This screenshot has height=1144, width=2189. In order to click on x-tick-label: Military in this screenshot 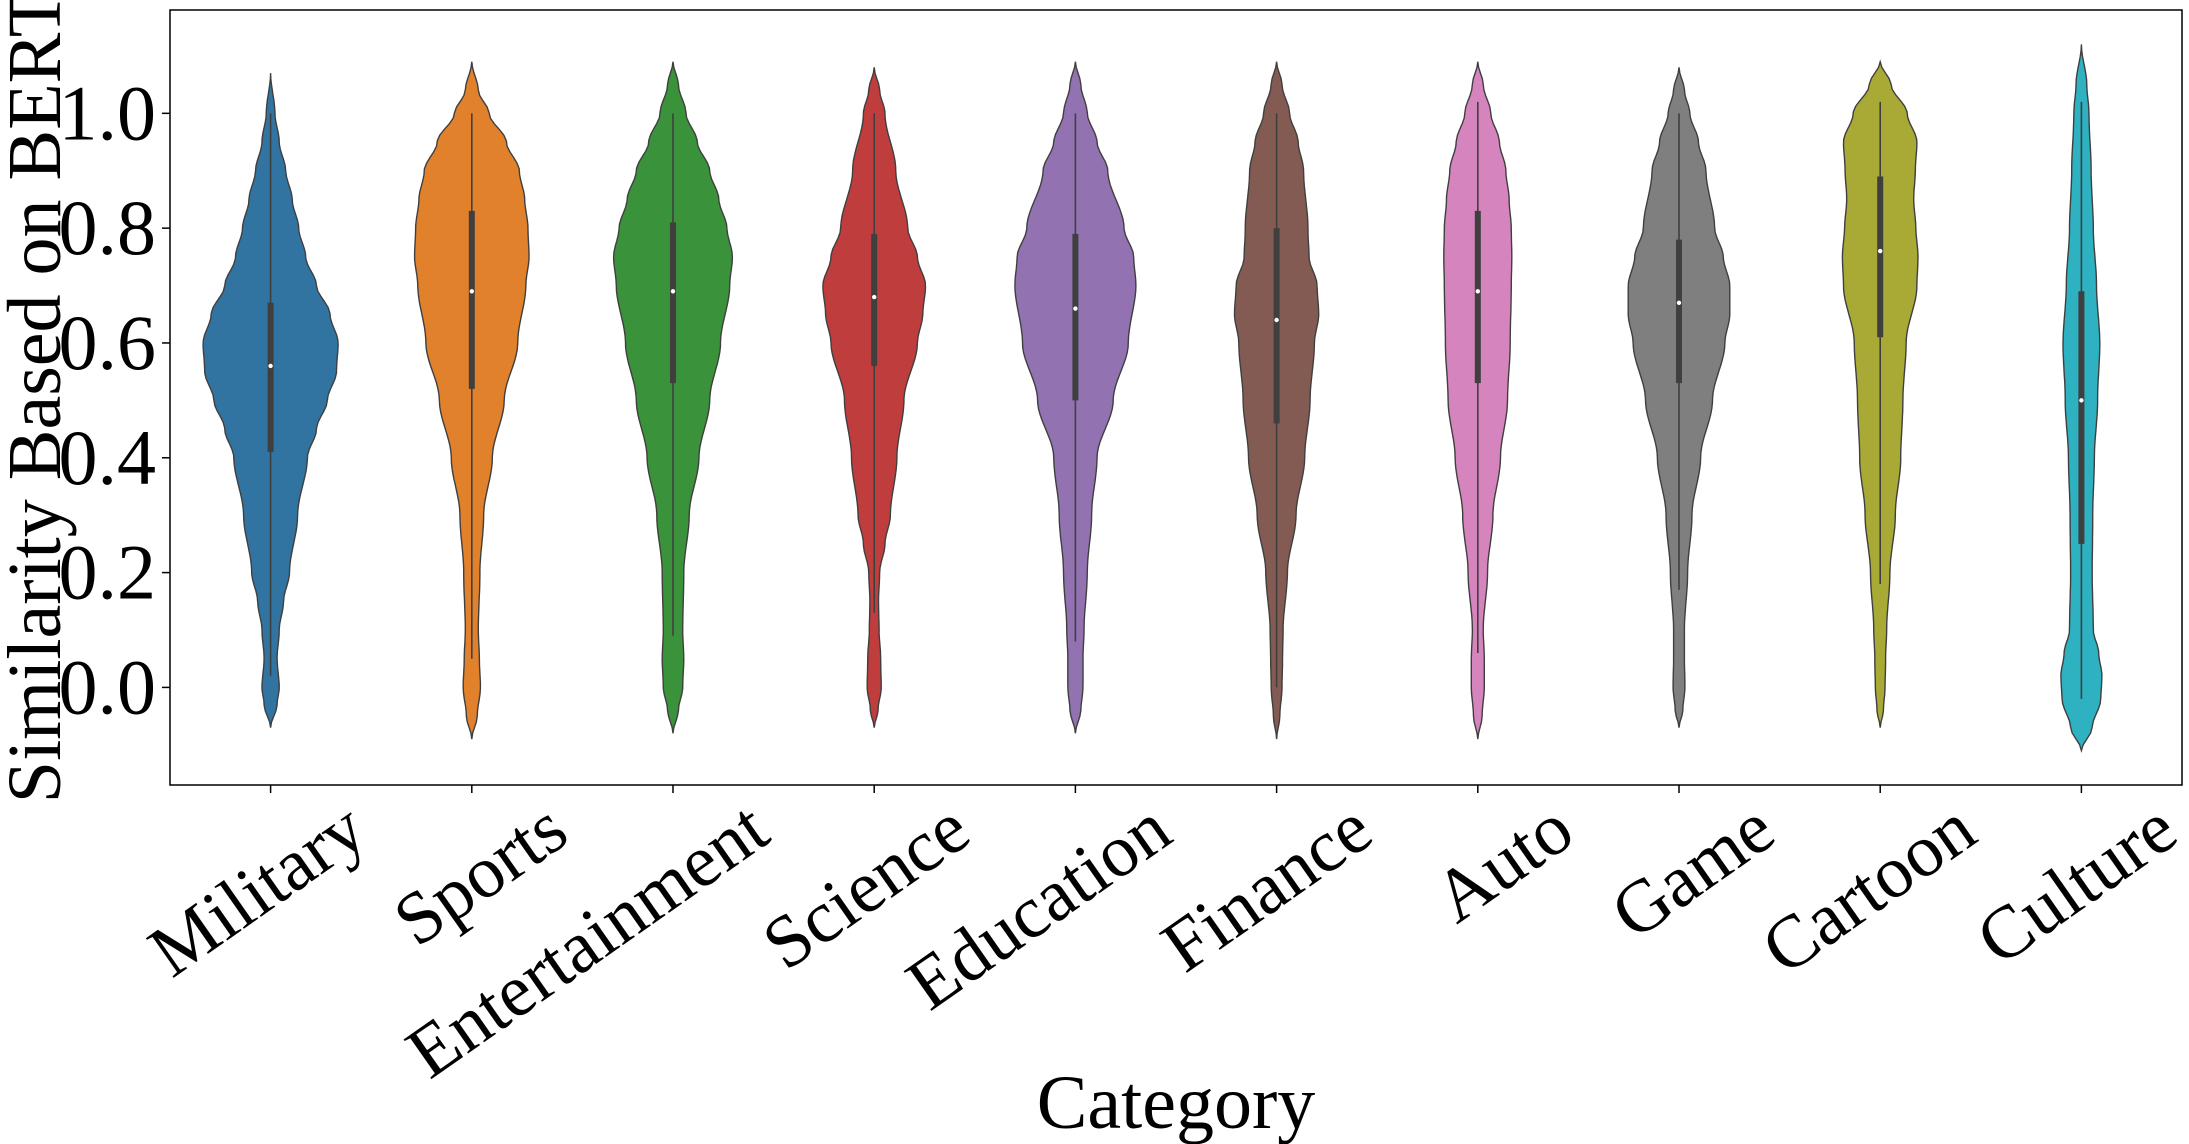, I will do `click(258, 890)`.